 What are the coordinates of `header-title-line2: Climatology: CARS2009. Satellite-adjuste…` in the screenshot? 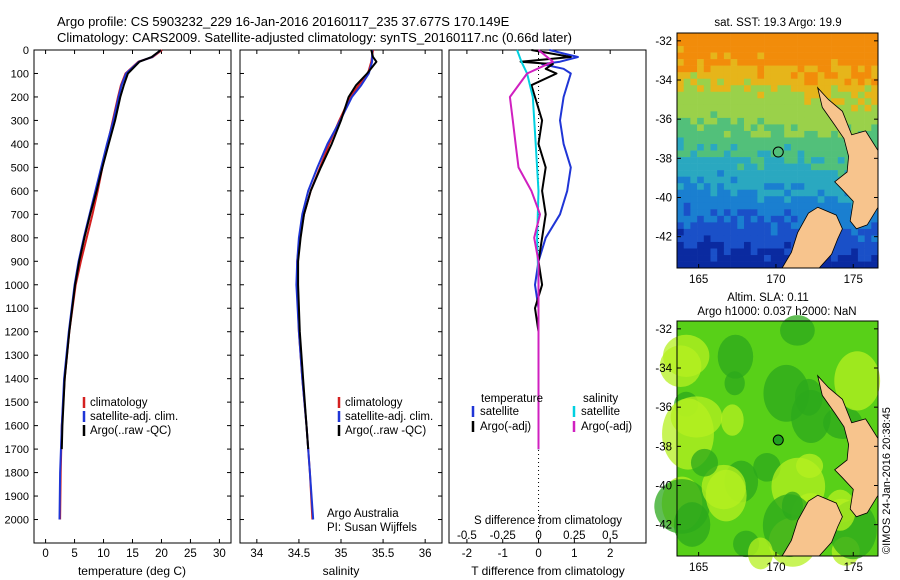 It's located at (314, 37).